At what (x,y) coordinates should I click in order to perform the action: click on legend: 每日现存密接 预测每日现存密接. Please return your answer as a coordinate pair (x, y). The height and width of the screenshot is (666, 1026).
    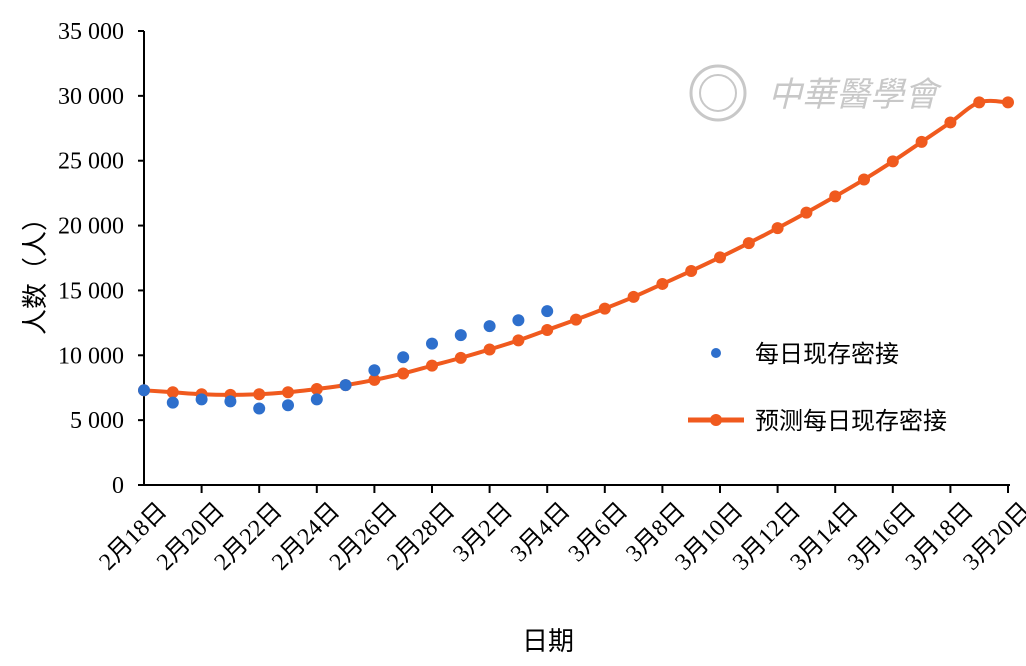
    Looking at the image, I should click on (817, 387).